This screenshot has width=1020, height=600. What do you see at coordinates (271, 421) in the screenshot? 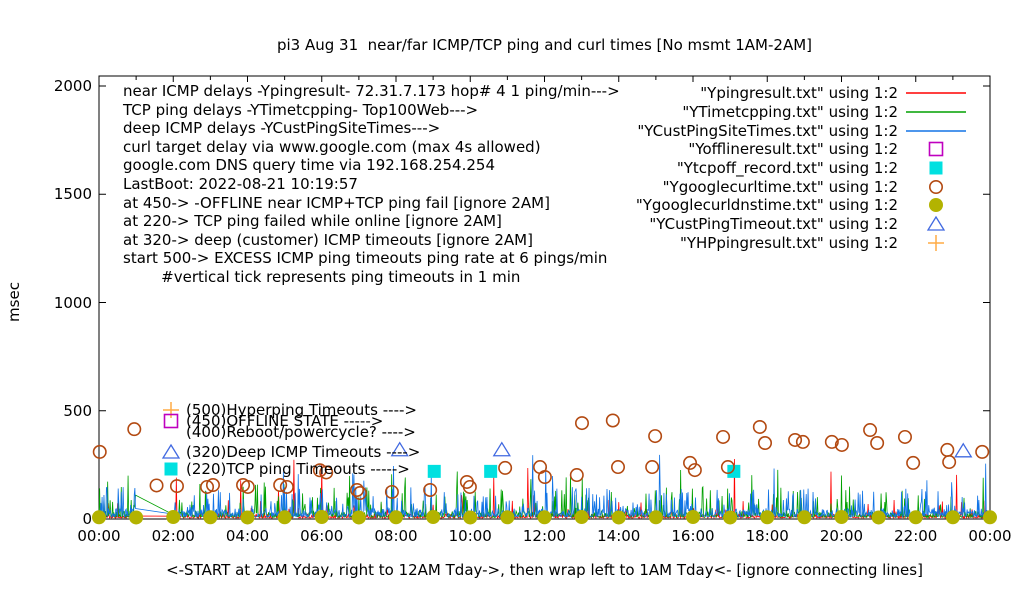
I see `plot-annotation-2: (450)OFFLINE STATE ----->` at bounding box center [271, 421].